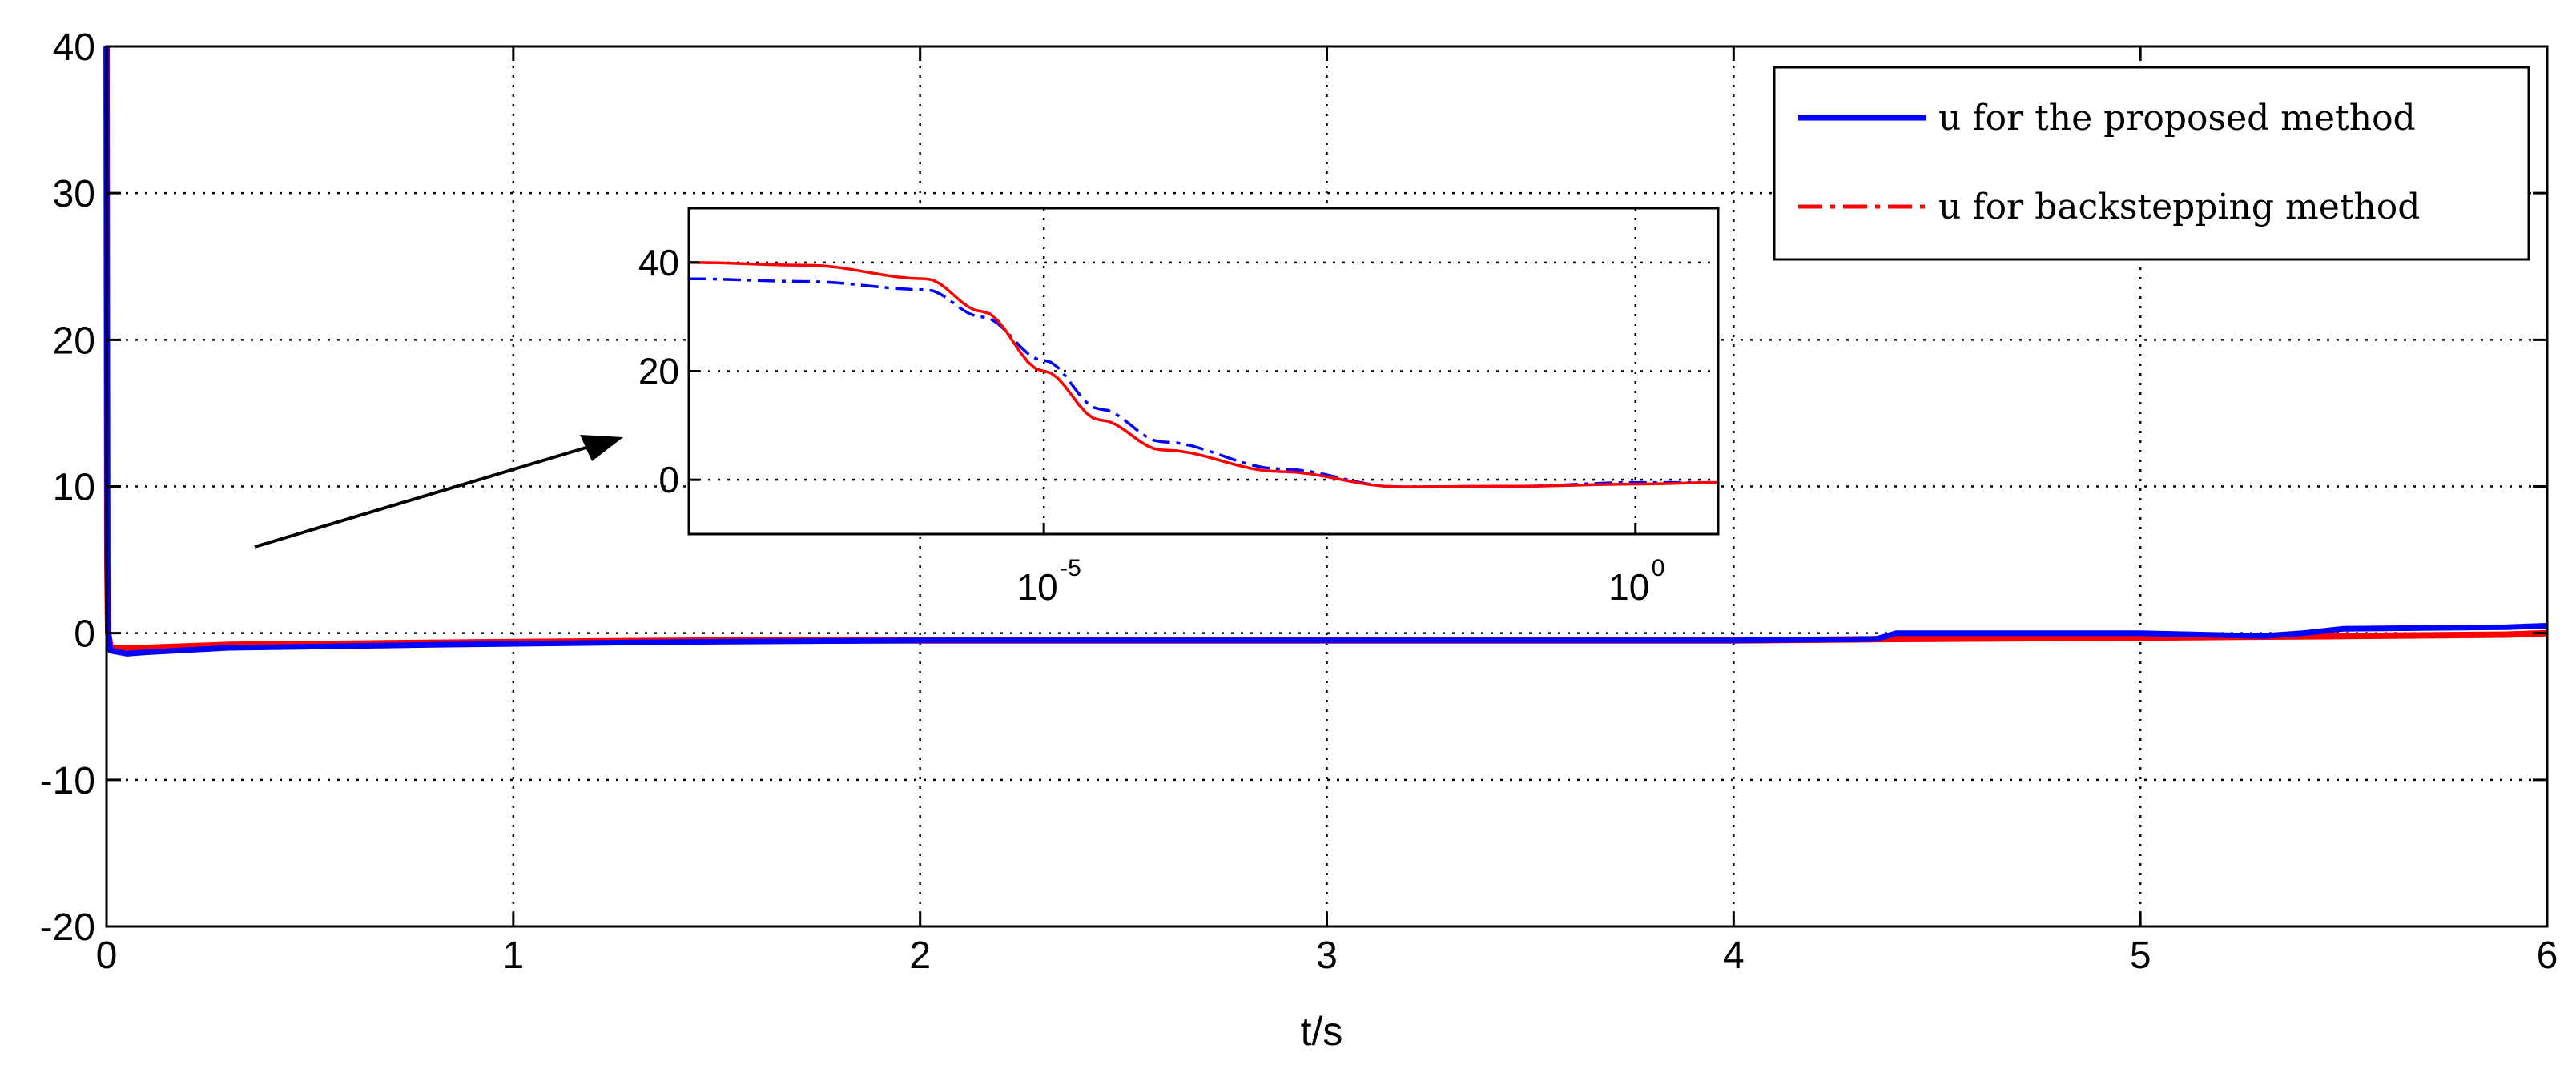  Describe the element at coordinates (668, 480) in the screenshot. I see `inset-y-tick-label: 0` at that location.